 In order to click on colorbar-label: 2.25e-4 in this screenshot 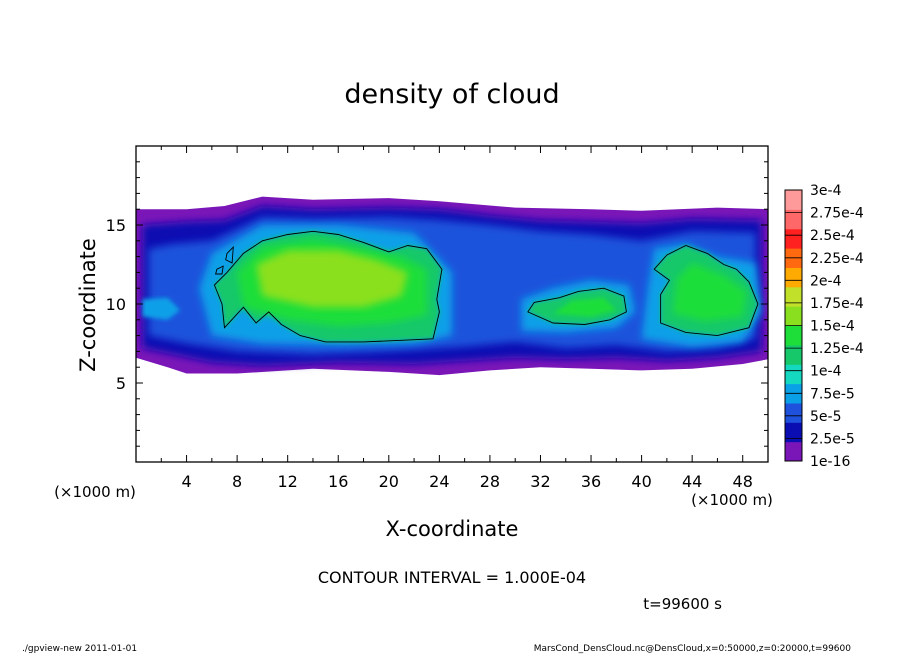, I will do `click(837, 259)`.